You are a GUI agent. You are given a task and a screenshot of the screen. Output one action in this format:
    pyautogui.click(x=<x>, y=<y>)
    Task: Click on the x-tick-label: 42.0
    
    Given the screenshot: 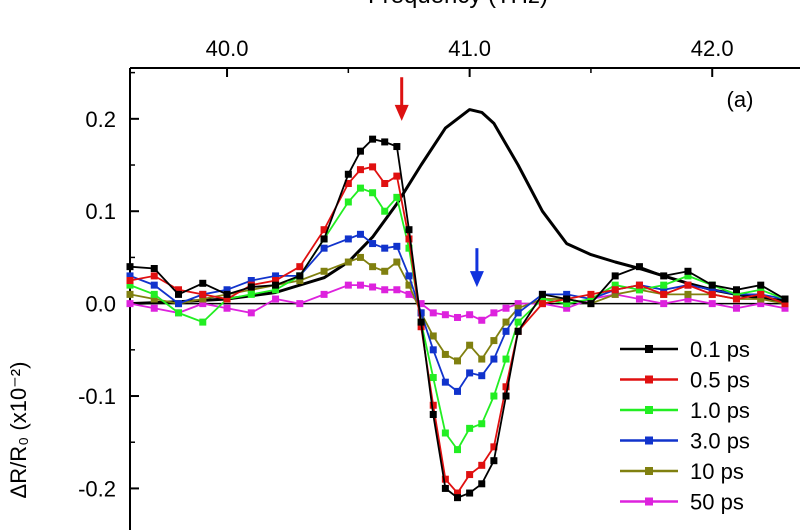 What is the action you would take?
    pyautogui.click(x=712, y=48)
    